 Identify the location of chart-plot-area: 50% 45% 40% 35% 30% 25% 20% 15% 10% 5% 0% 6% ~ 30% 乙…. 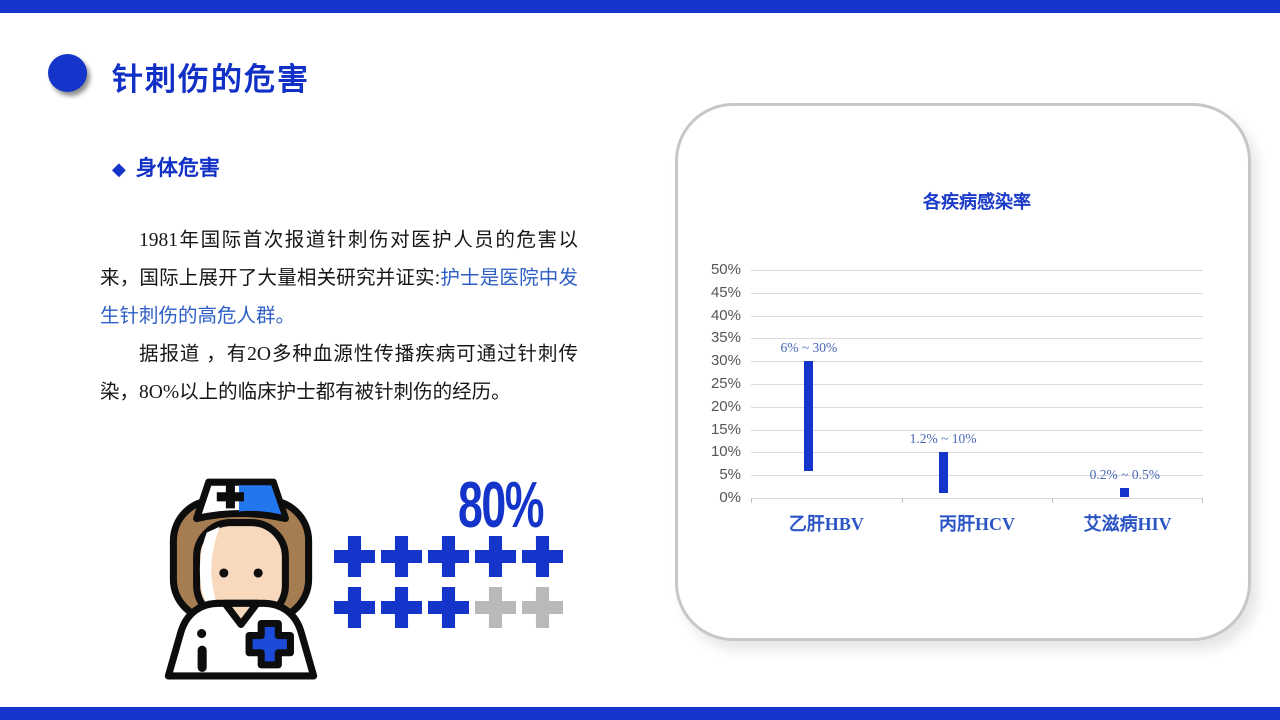
(957, 397).